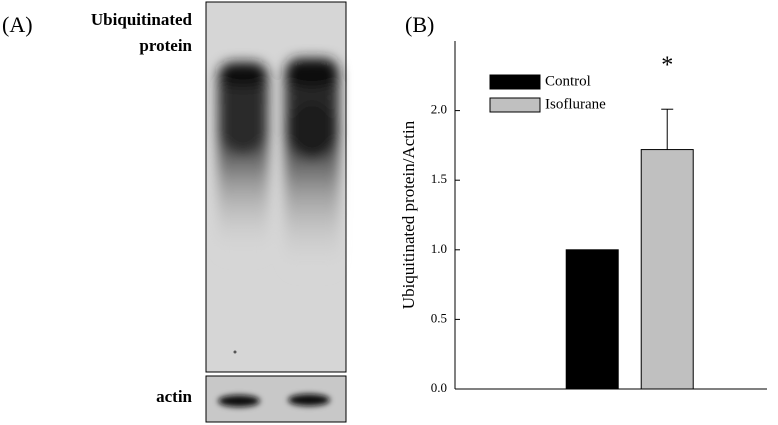  Describe the element at coordinates (439, 387) in the screenshot. I see `y-tick-label: 0.0` at that location.